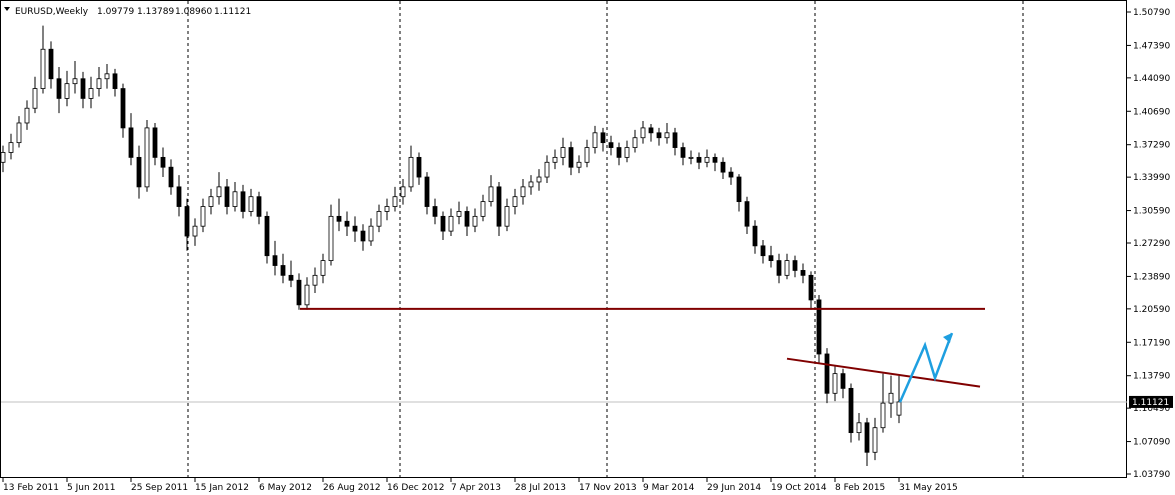 The image size is (1175, 495). What do you see at coordinates (928, 488) in the screenshot?
I see `x-tick-label: 31 May 2015` at bounding box center [928, 488].